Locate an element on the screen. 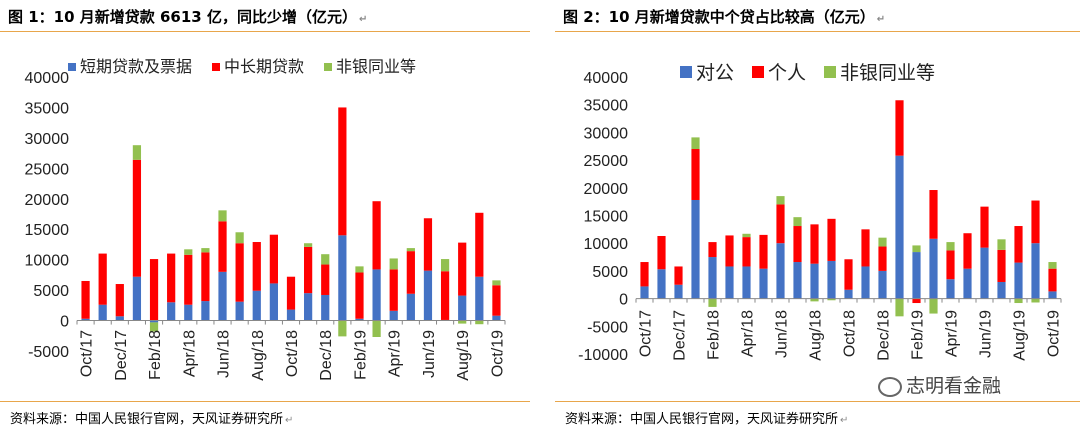 This screenshot has width=1080, height=434. figure-2-source: 资料来源：中国人民银行官网，天风证券研究所 ↵ is located at coordinates (707, 419).